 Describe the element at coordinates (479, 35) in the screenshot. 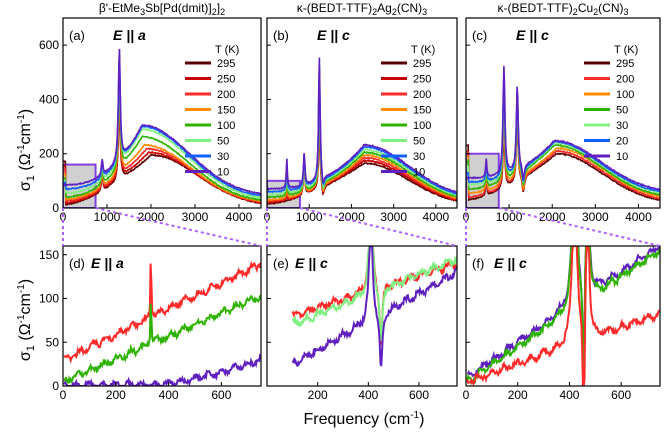

I see `panel-label-c: (c)` at that location.